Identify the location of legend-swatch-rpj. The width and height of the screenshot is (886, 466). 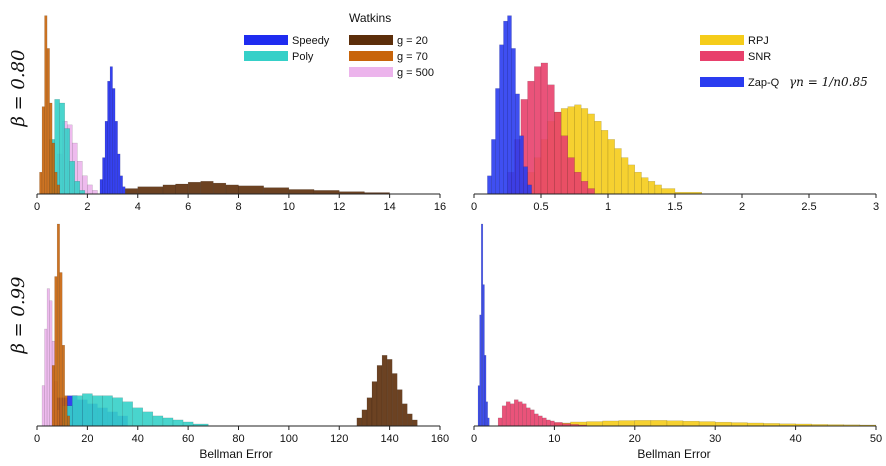
(722, 40).